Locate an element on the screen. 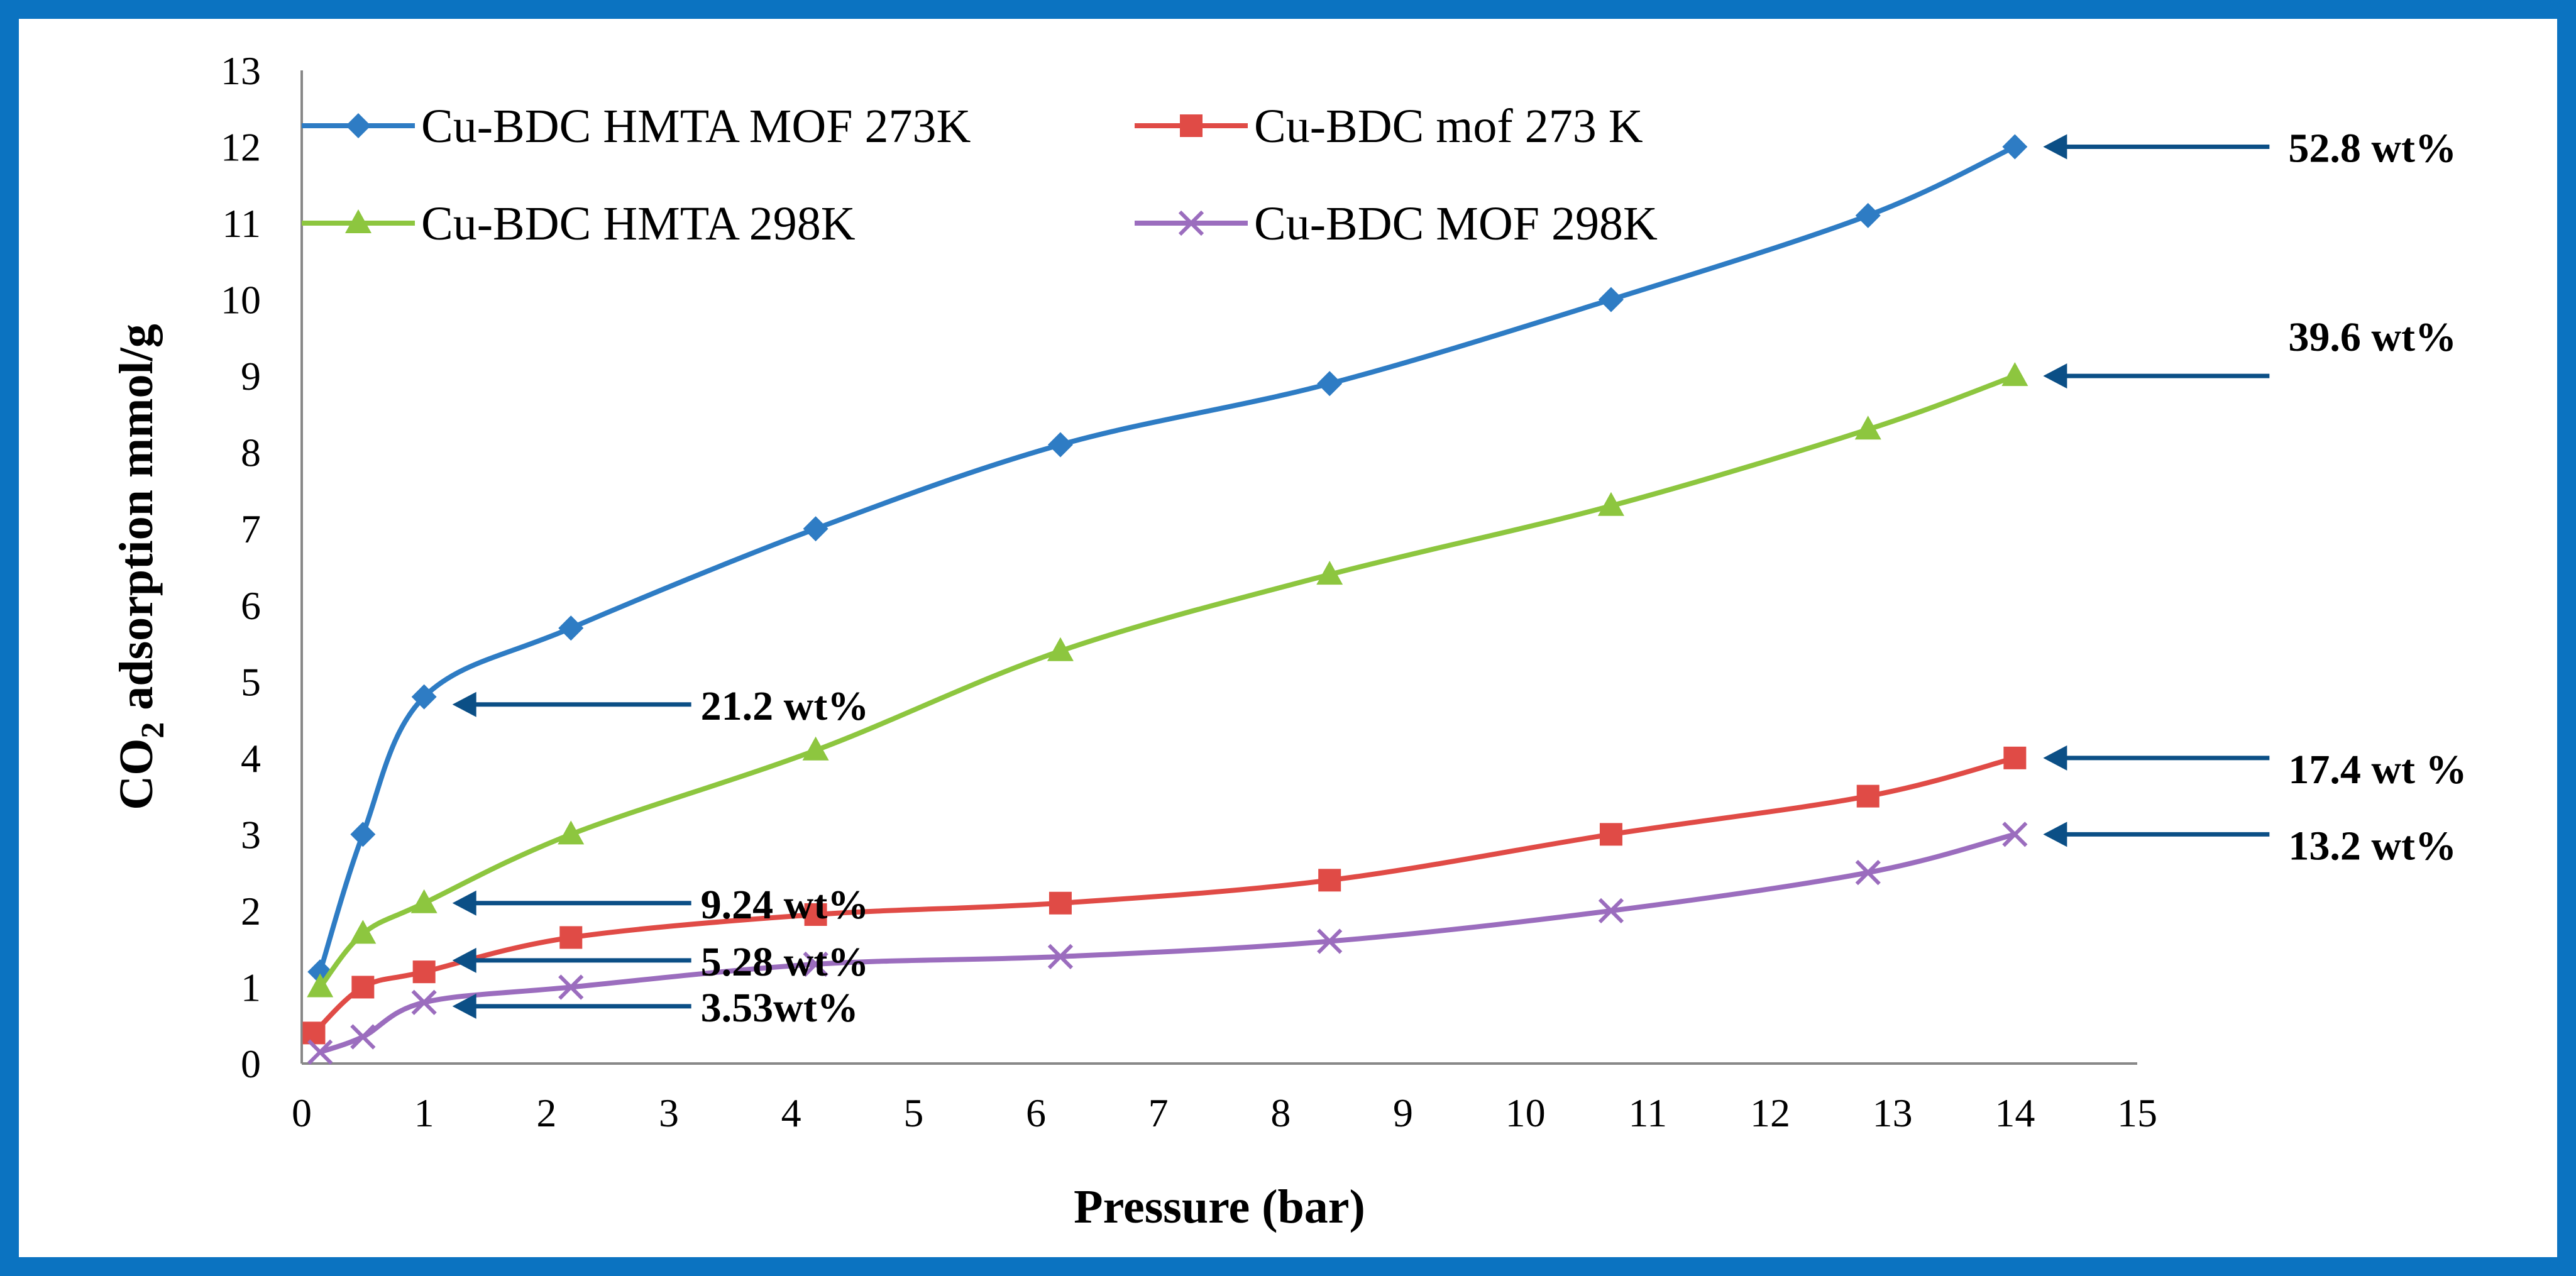 This screenshot has height=1276, width=2576. y-tick-label: 2 is located at coordinates (251, 911).